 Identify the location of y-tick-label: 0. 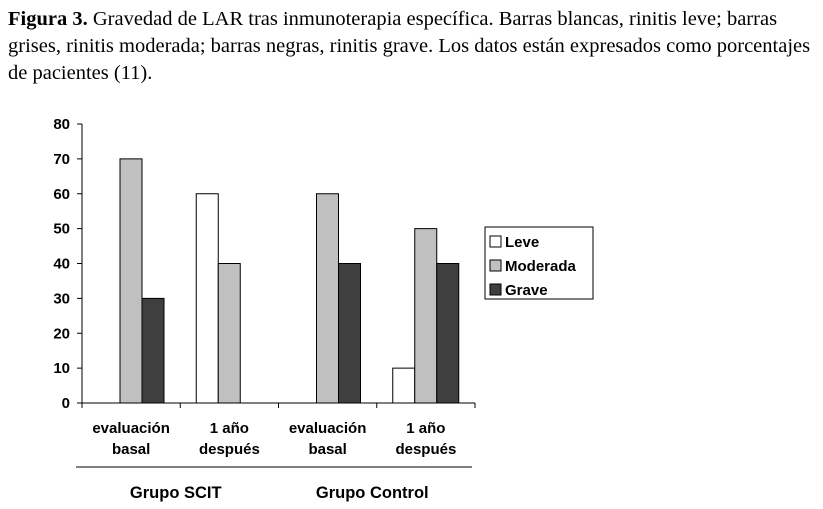
(66, 403).